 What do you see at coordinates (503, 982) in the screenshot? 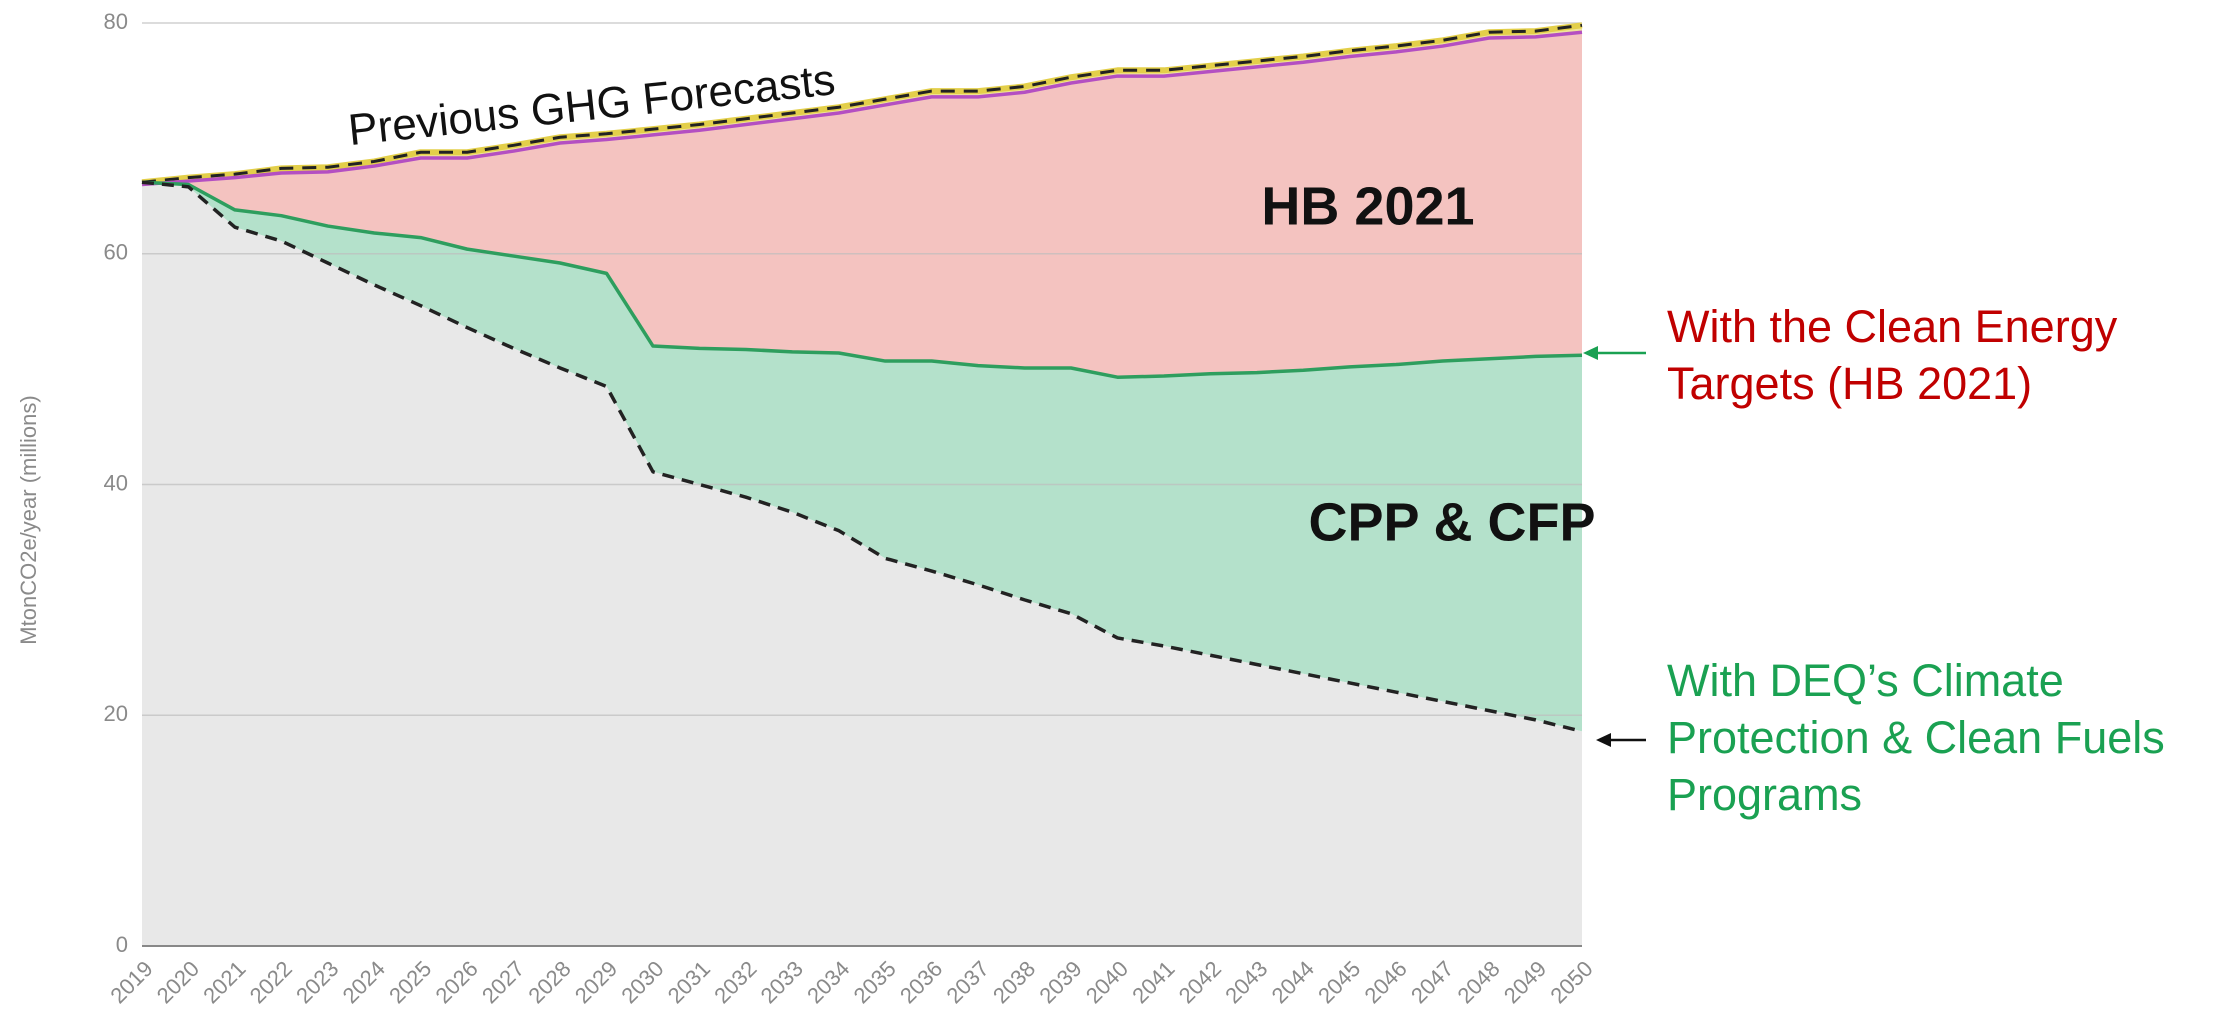
I see `x-tick-label: 2027` at bounding box center [503, 982].